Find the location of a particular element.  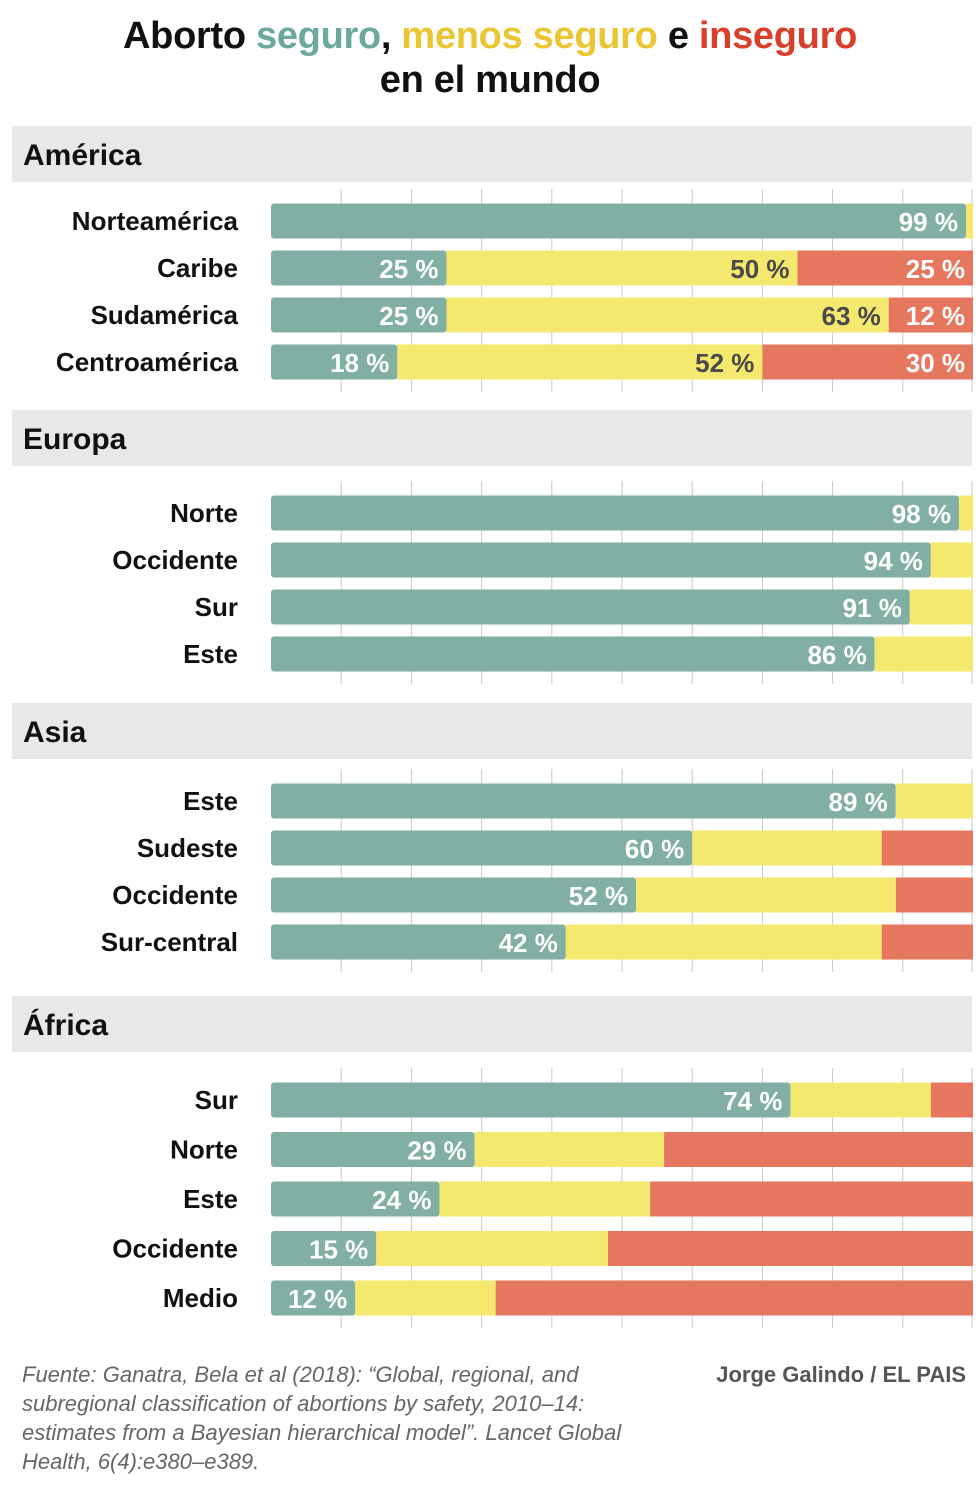

title-conj: e is located at coordinates (678, 36).